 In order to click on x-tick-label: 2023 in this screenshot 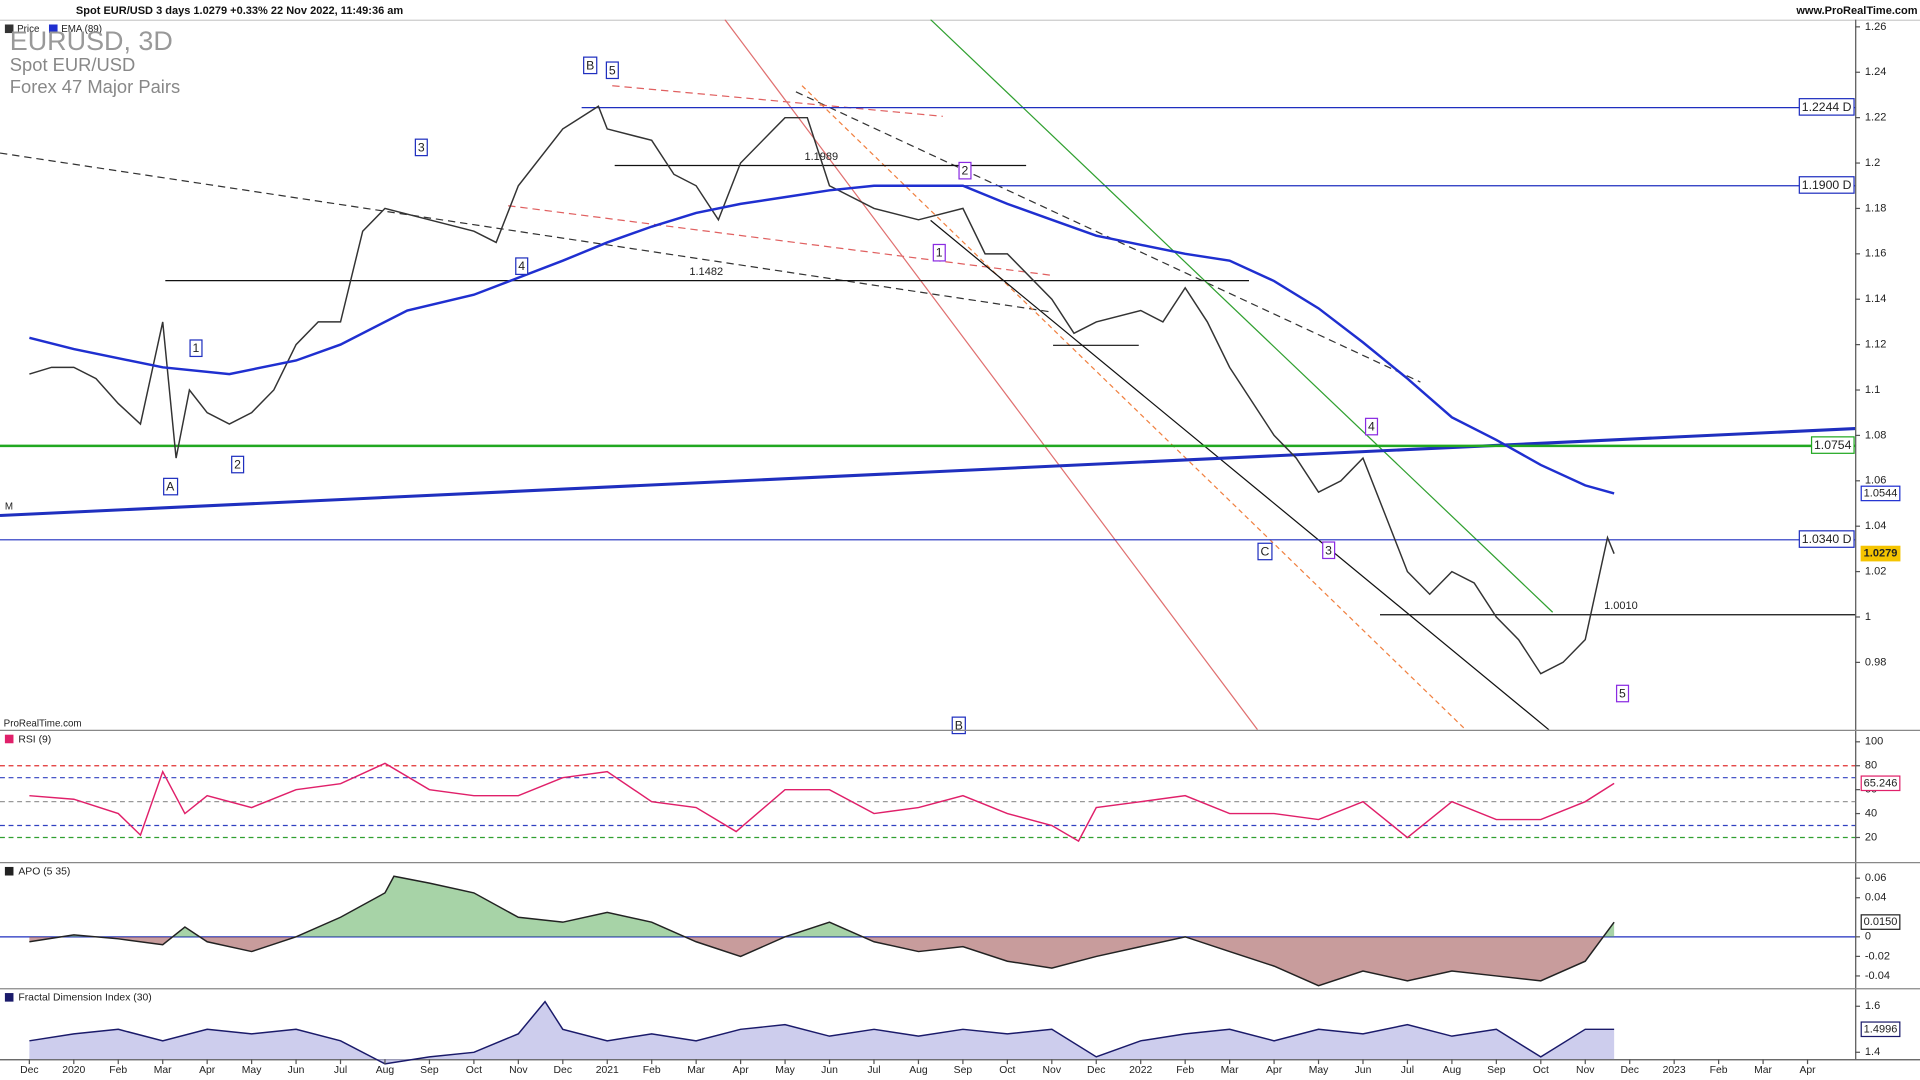, I will do `click(1674, 1070)`.